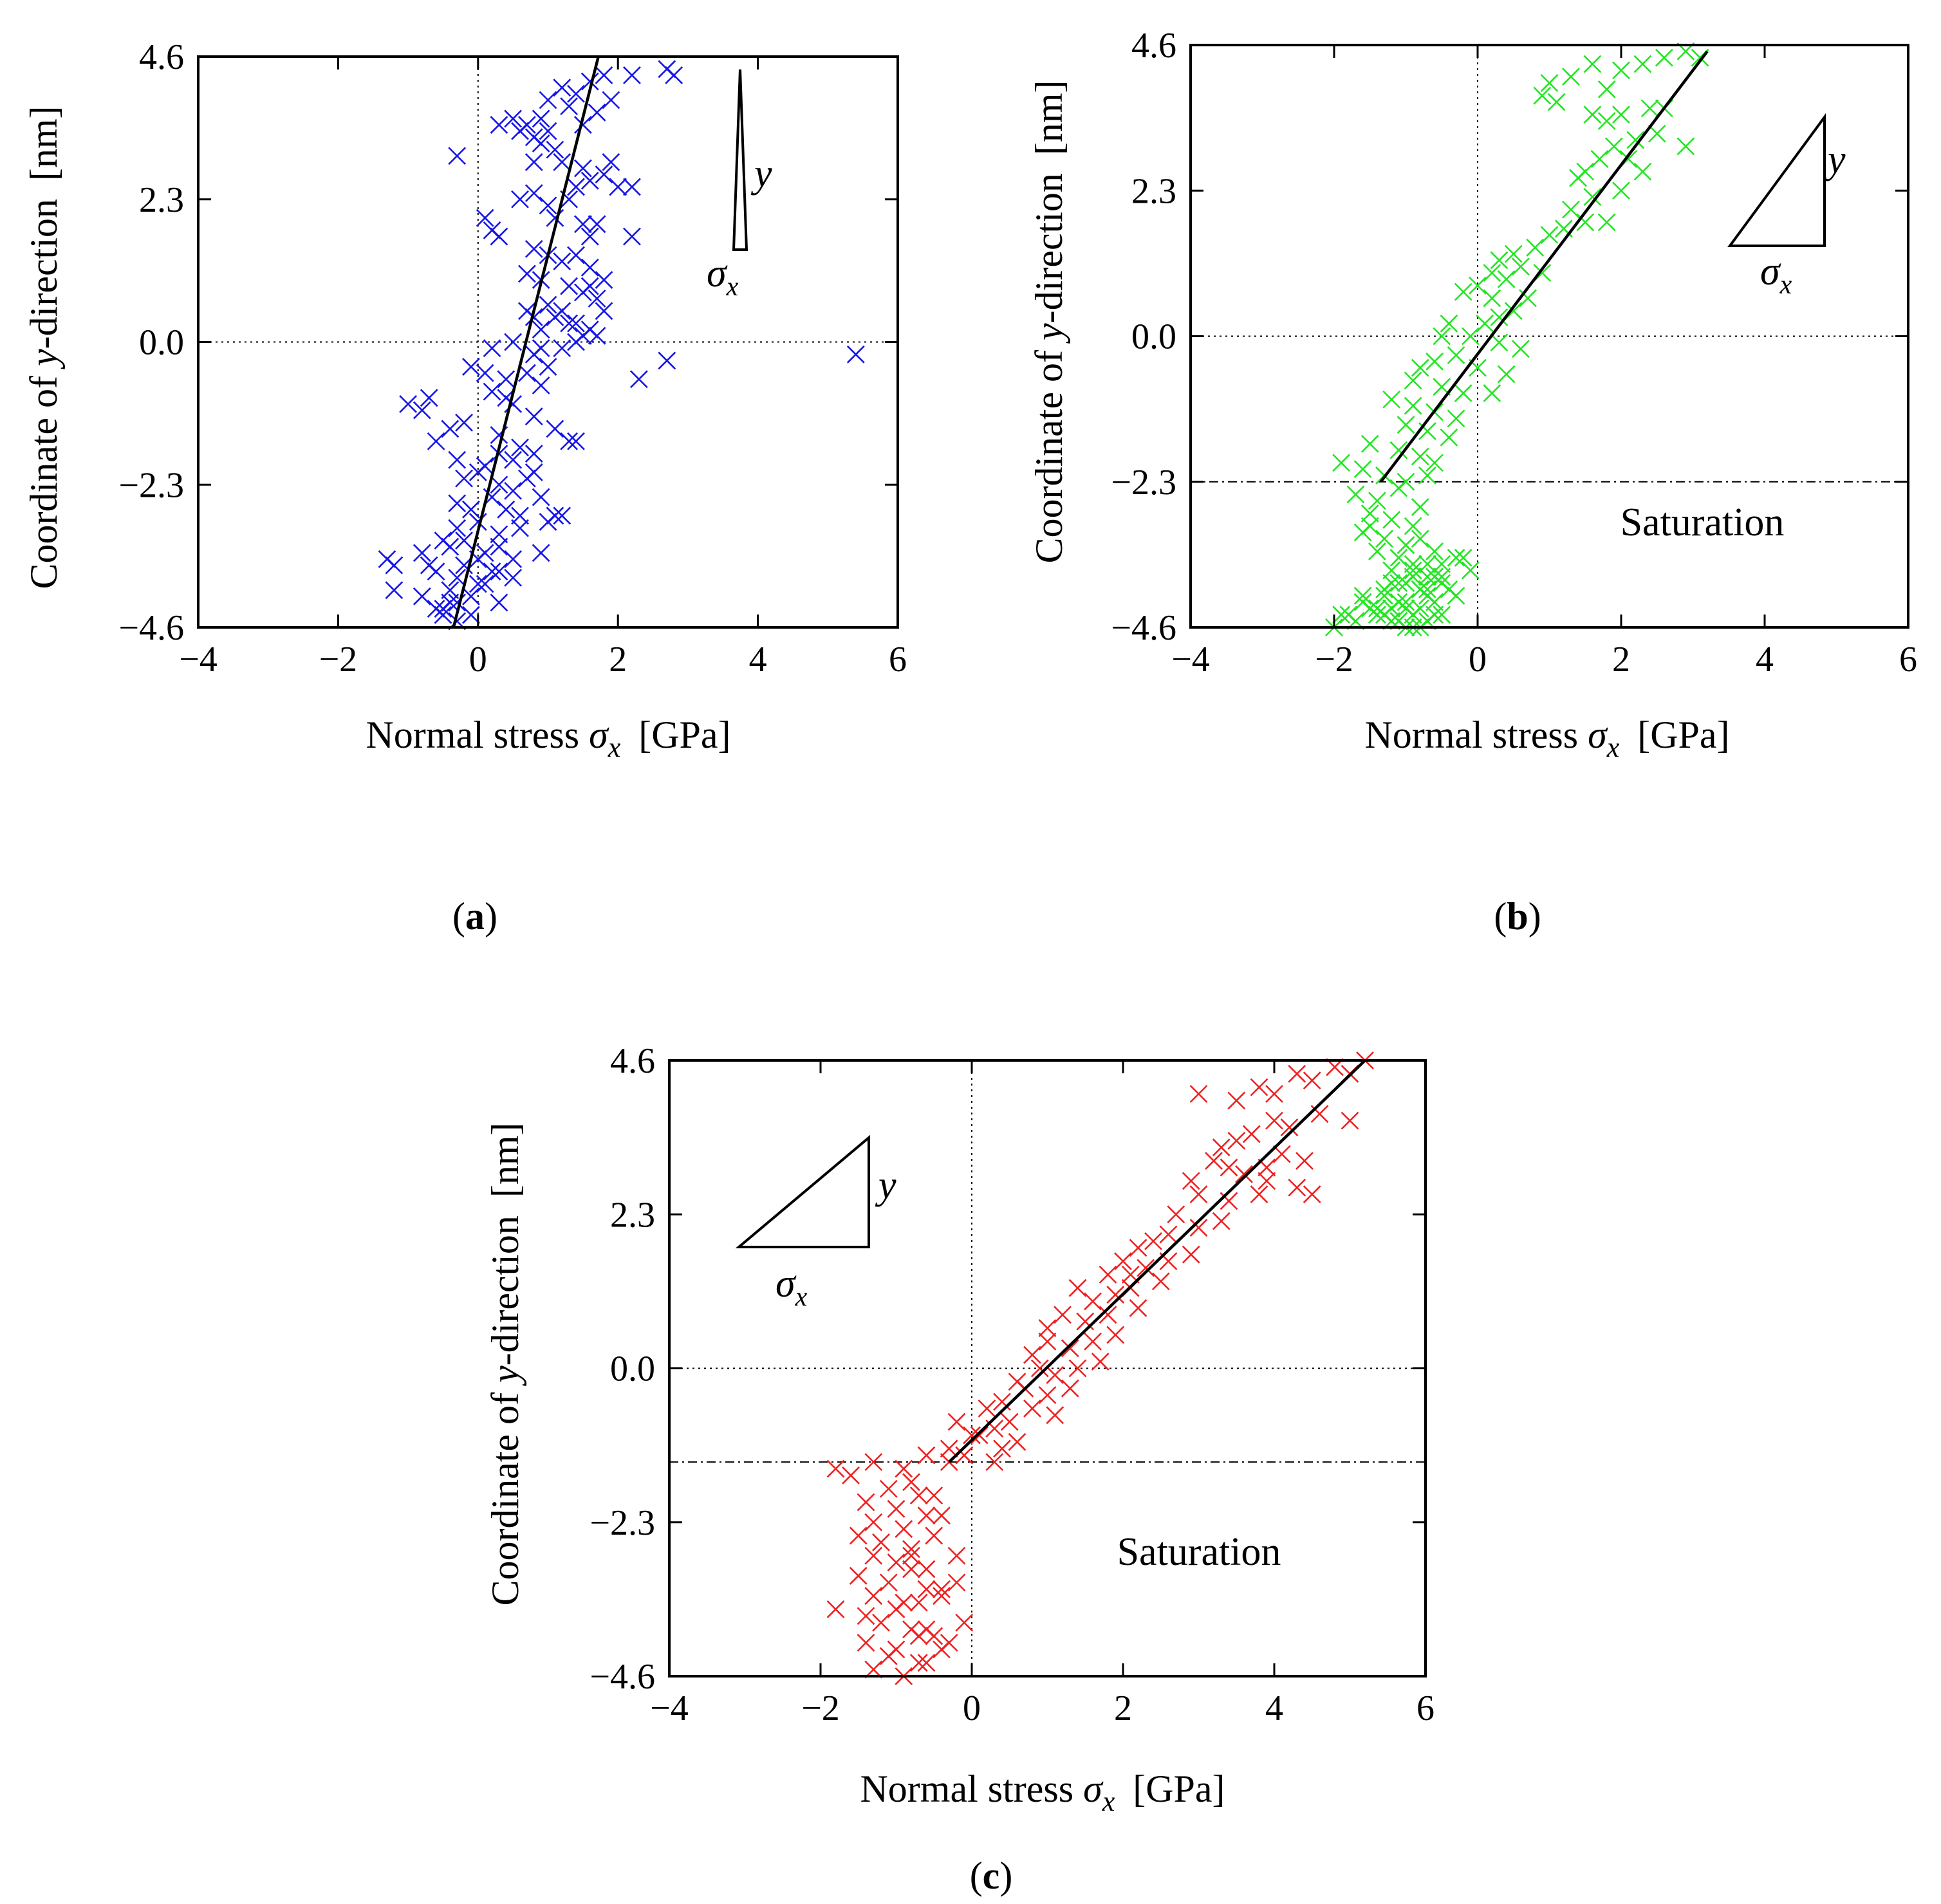 Image resolution: width=1941 pixels, height=1904 pixels. Describe the element at coordinates (1549, 336) in the screenshot. I see `zero-reference-lines` at that location.